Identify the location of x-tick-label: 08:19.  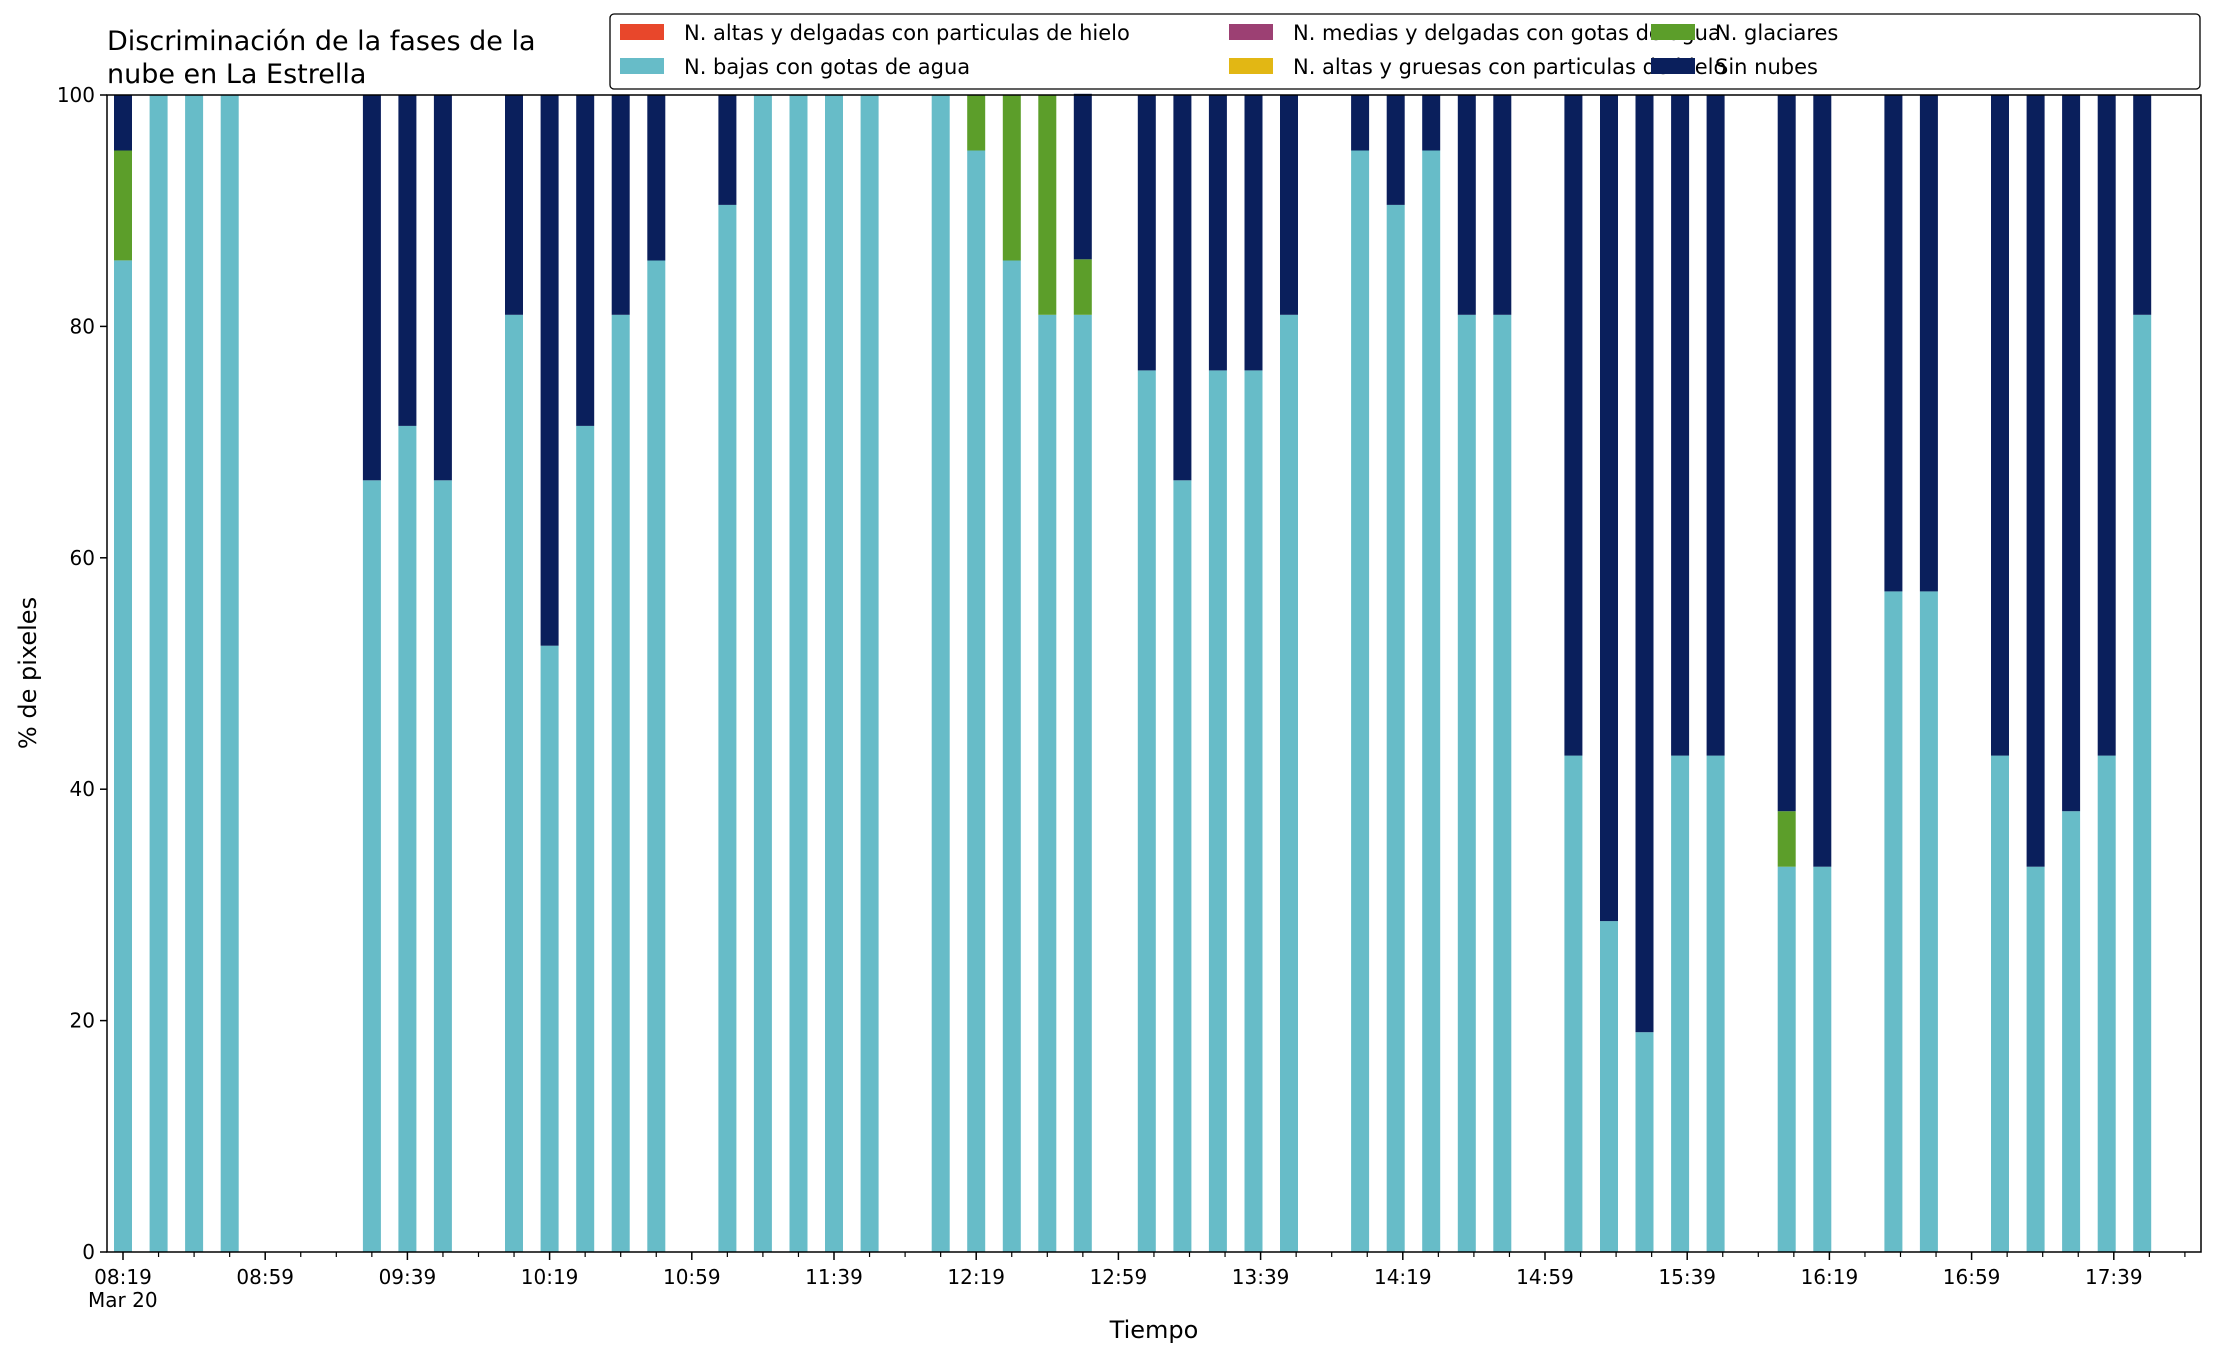
(123, 1277).